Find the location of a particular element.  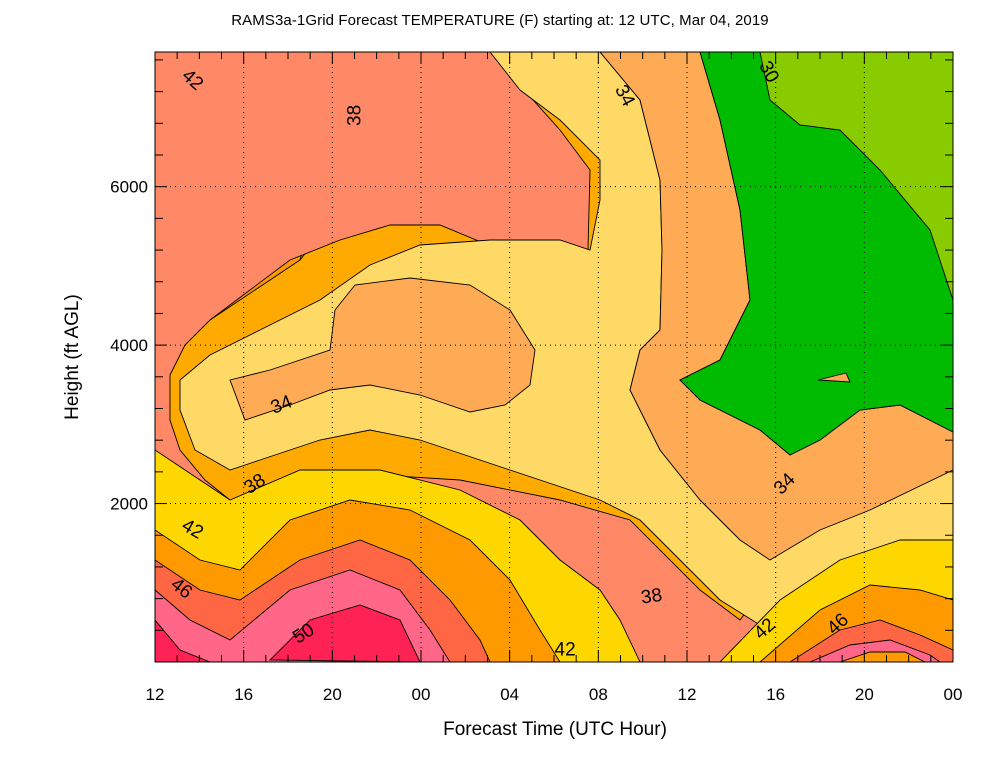

x-axis-label: Forecast Time (UTC Hour) is located at coordinates (555, 729).